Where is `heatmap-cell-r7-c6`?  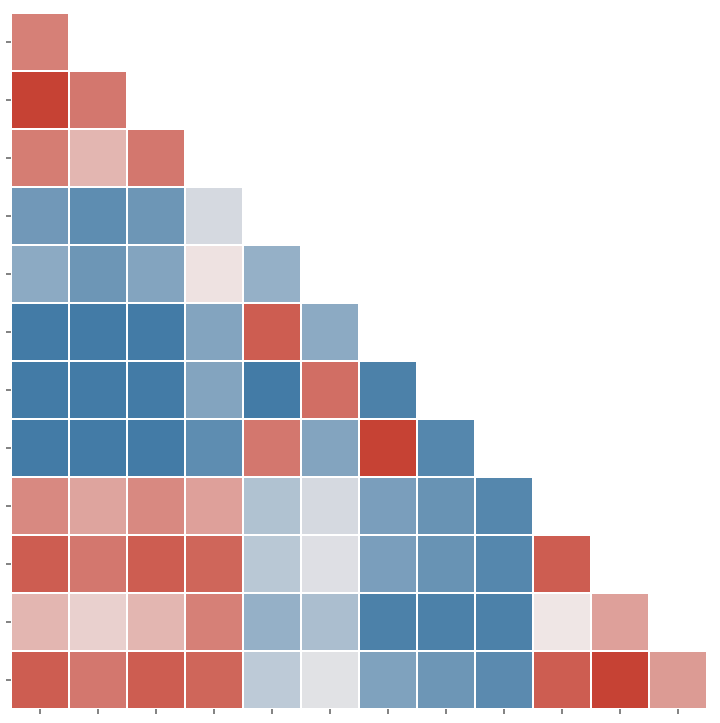 heatmap-cell-r7-c6 is located at coordinates (330, 390).